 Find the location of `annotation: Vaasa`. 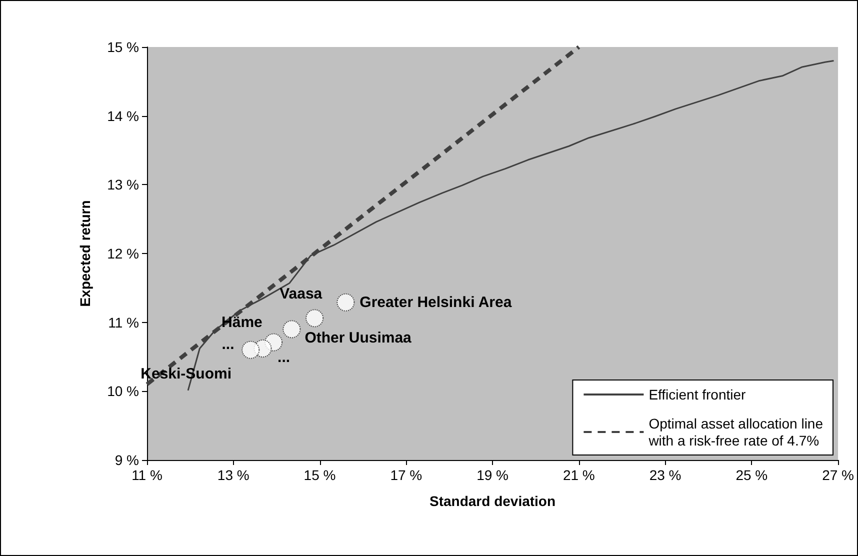

annotation: Vaasa is located at coordinates (301, 294).